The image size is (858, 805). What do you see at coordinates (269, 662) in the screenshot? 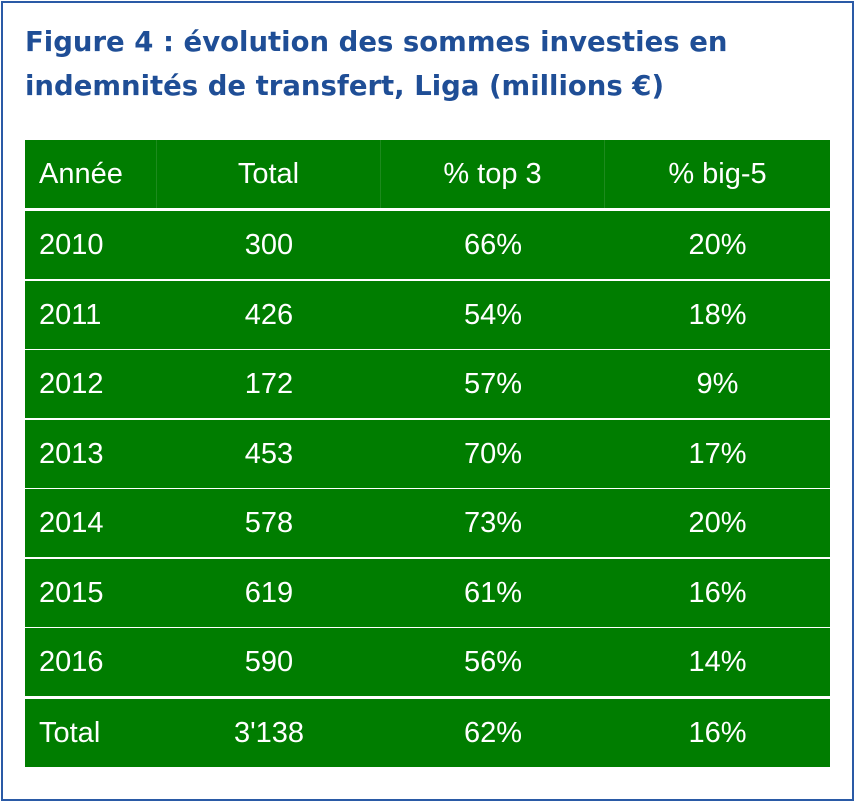
I see `cell-total: 590` at bounding box center [269, 662].